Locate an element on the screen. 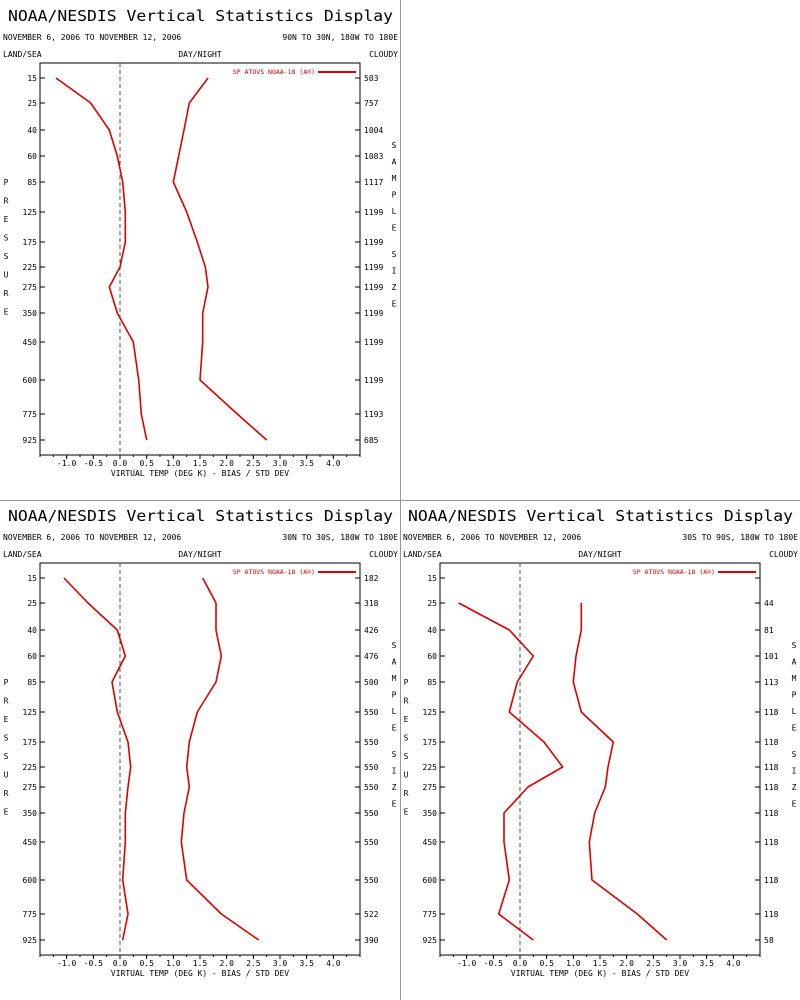  pressure-tick-label: 600 is located at coordinates (30, 880).